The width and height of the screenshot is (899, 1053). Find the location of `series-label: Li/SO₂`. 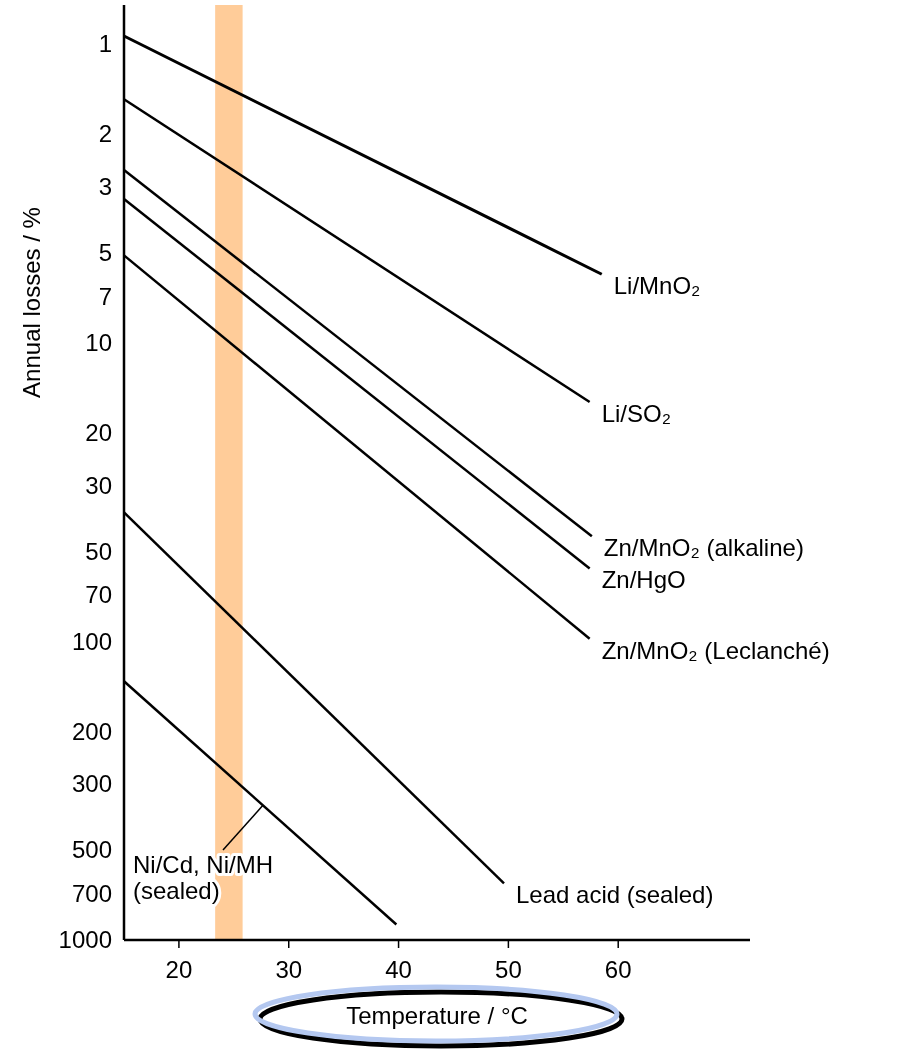

series-label: Li/SO₂ is located at coordinates (636, 414).